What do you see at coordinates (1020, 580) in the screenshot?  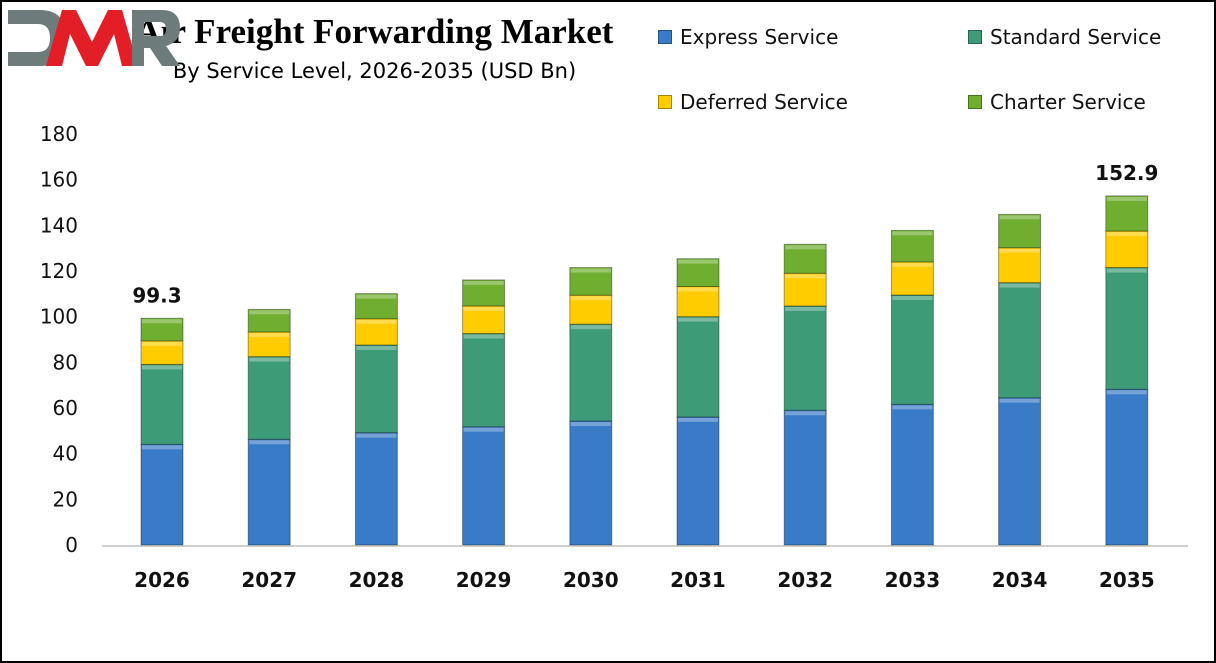 I see `x-tick-label: 2034` at bounding box center [1020, 580].